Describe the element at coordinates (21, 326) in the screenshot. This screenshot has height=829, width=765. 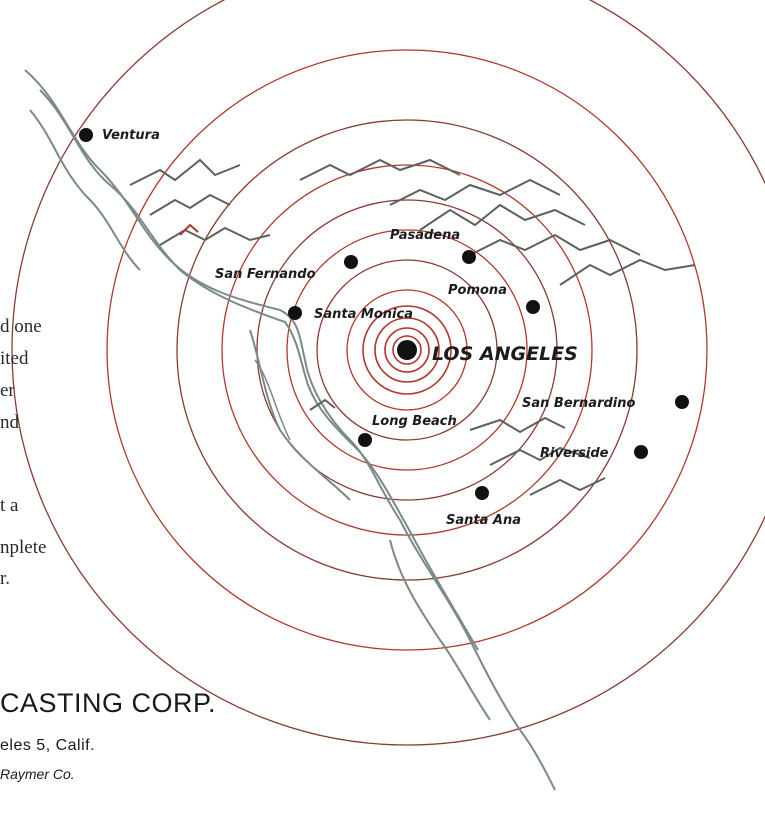
I see `body-text-line-1: d one` at that location.